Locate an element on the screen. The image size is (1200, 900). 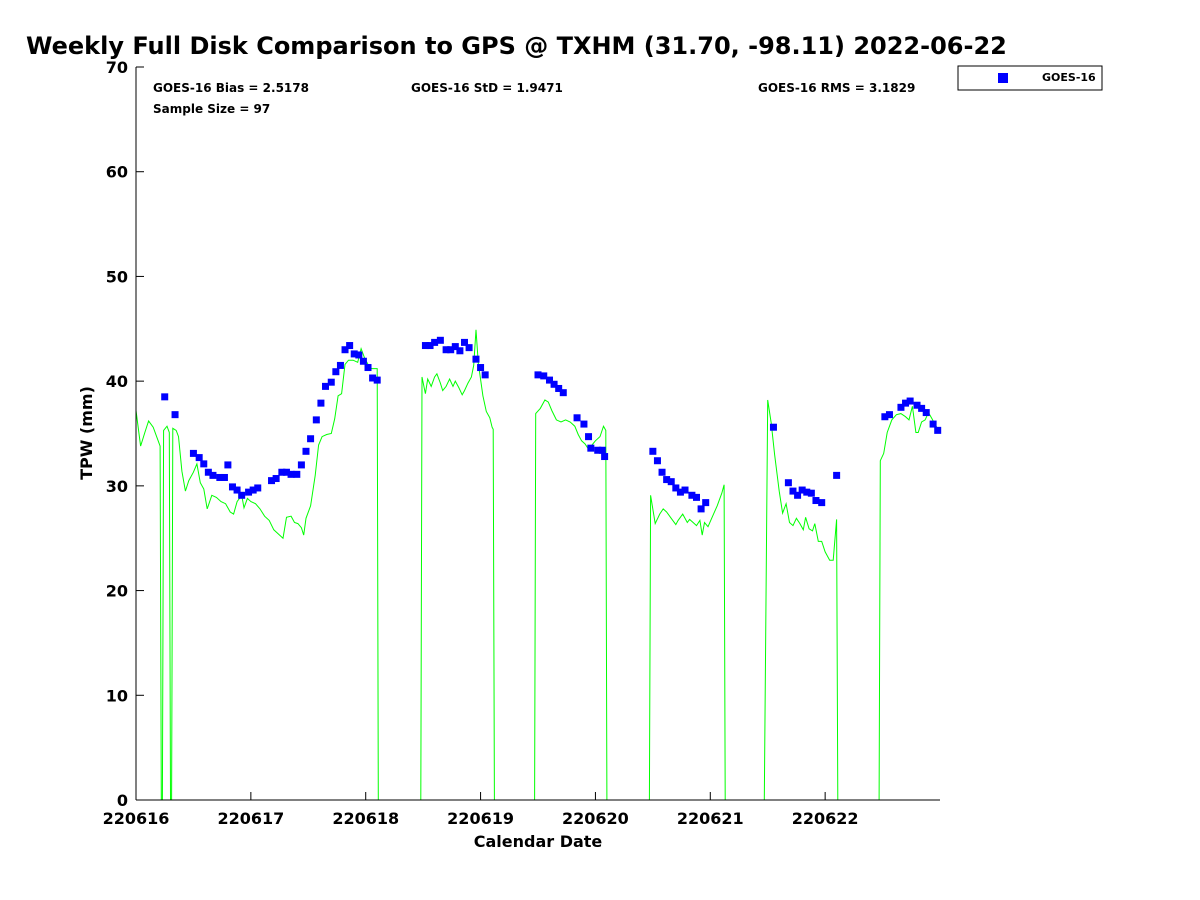
y-tick-label: 10 is located at coordinates (117, 695).